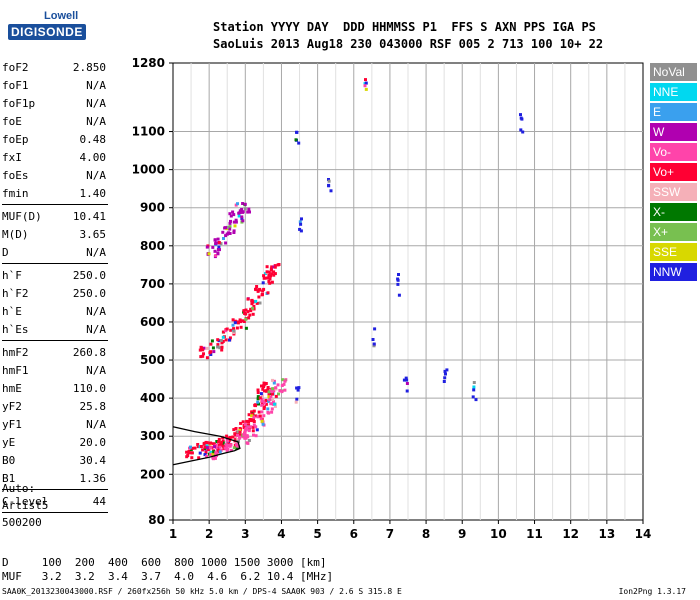 The width and height of the screenshot is (700, 600). What do you see at coordinates (25, 505) in the screenshot?
I see `autoscaling-info: Auto: Artist5 500200` at bounding box center [25, 505].